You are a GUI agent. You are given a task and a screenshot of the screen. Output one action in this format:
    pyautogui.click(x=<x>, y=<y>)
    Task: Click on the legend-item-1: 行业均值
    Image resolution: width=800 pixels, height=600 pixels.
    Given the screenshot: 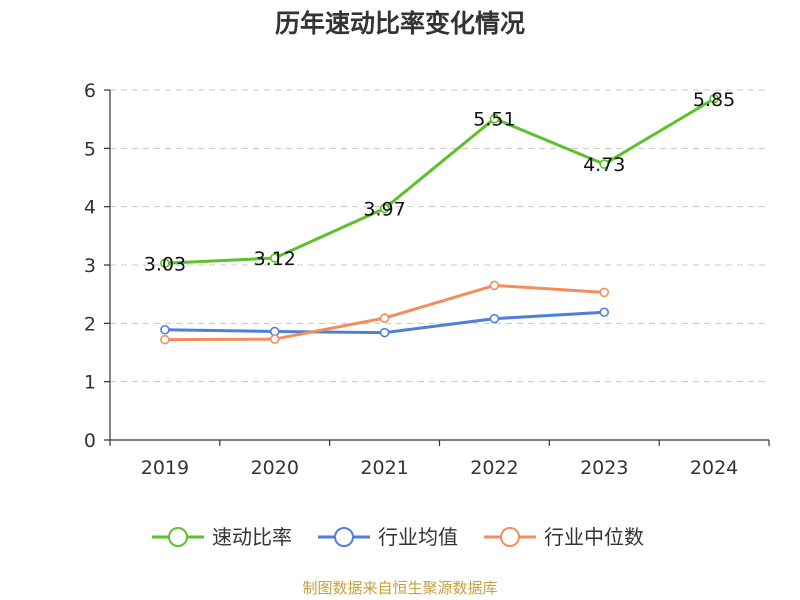 What is the action you would take?
    pyautogui.click(x=388, y=537)
    